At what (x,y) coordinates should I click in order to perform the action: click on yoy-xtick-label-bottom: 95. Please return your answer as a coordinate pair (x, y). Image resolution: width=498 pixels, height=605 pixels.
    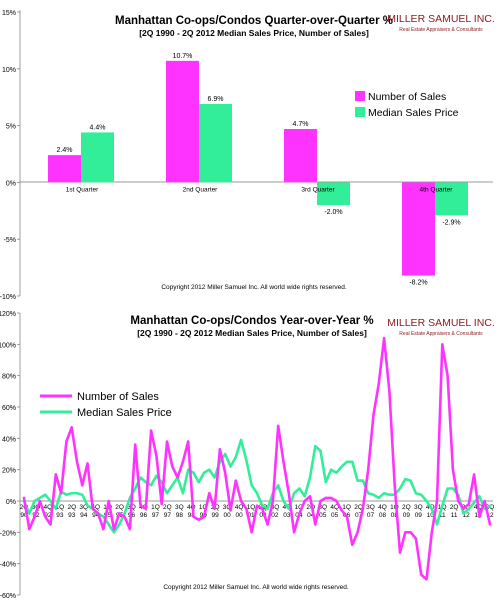
    Looking at the image, I should click on (108, 515).